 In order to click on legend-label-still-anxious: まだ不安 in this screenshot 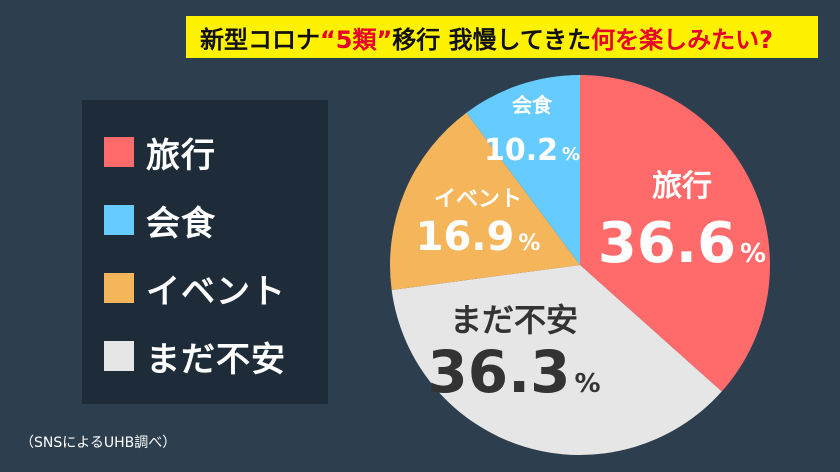, I will do `click(216, 359)`.